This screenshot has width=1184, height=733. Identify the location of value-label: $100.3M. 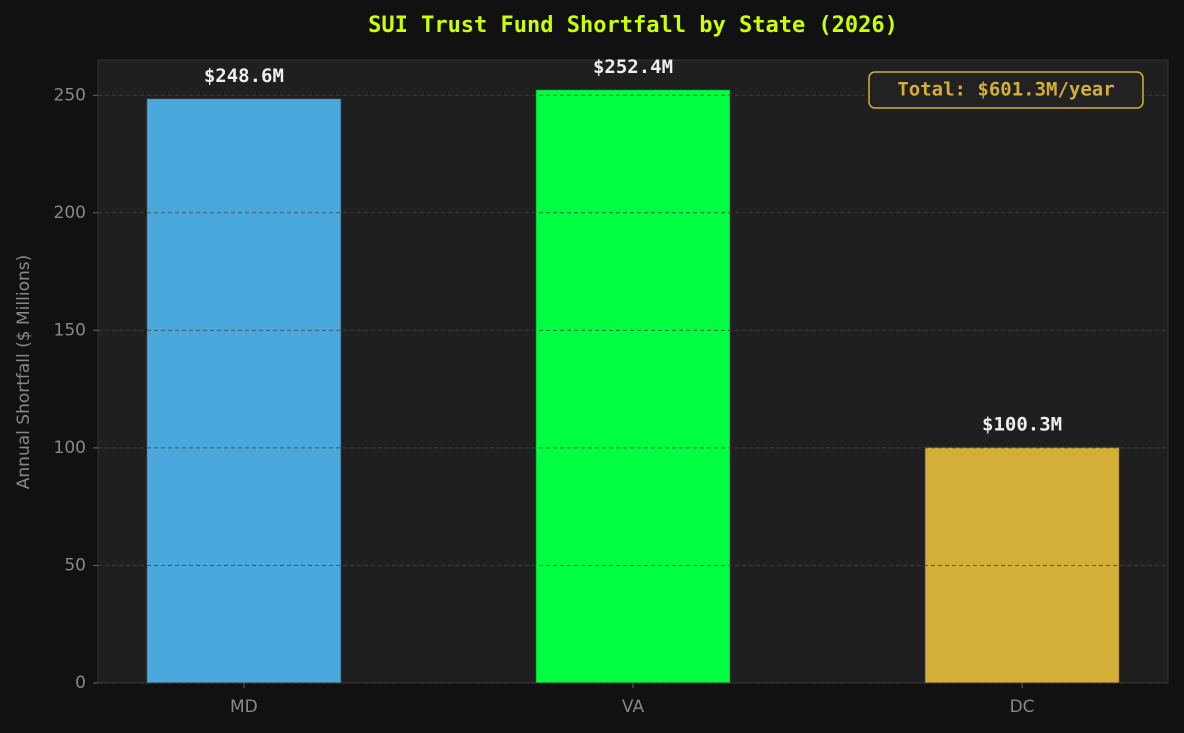
(1022, 425).